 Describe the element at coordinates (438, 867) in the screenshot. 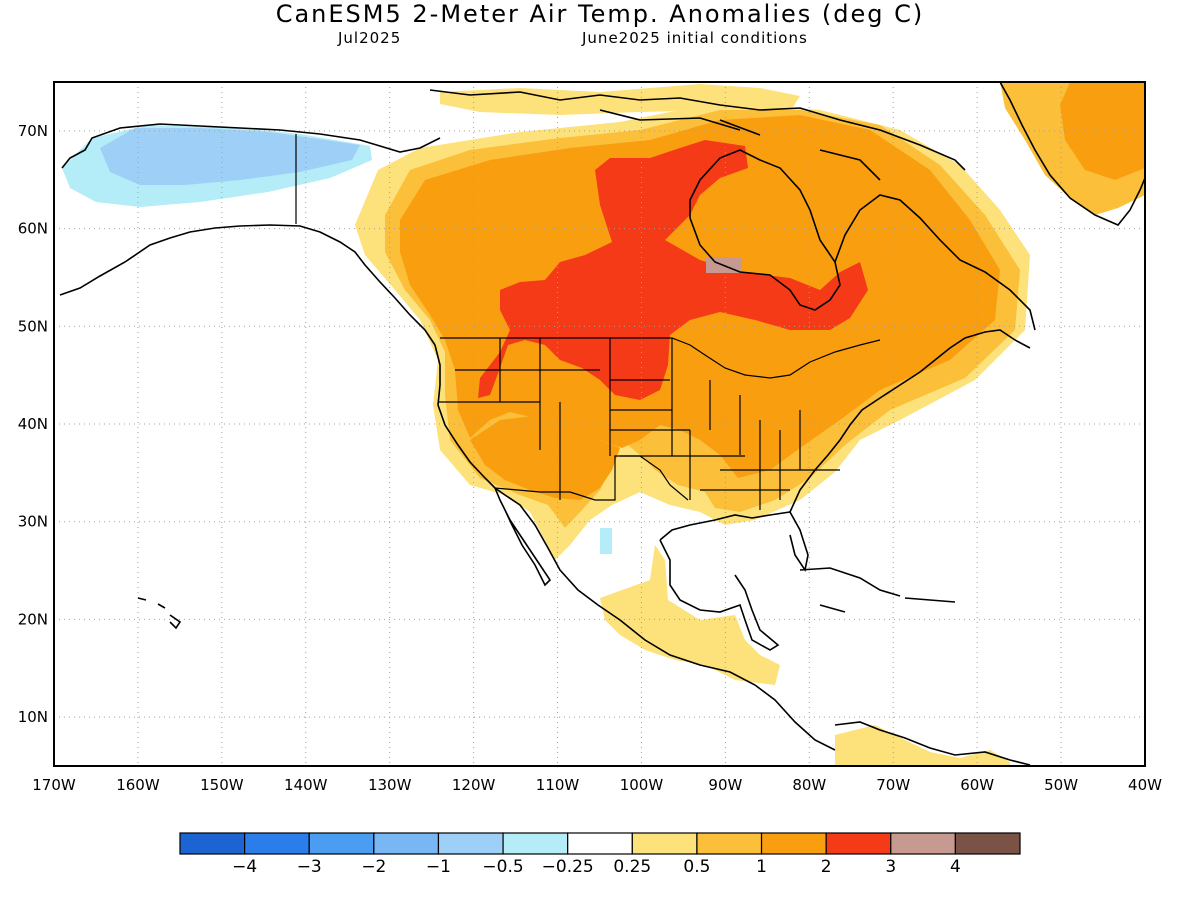

I see `colorbar-label: −1` at that location.